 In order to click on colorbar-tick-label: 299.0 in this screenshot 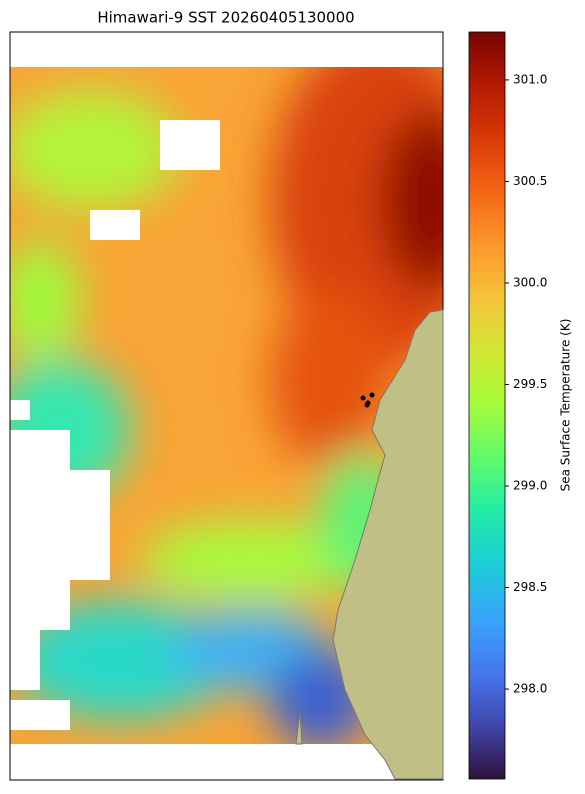, I will do `click(530, 486)`.